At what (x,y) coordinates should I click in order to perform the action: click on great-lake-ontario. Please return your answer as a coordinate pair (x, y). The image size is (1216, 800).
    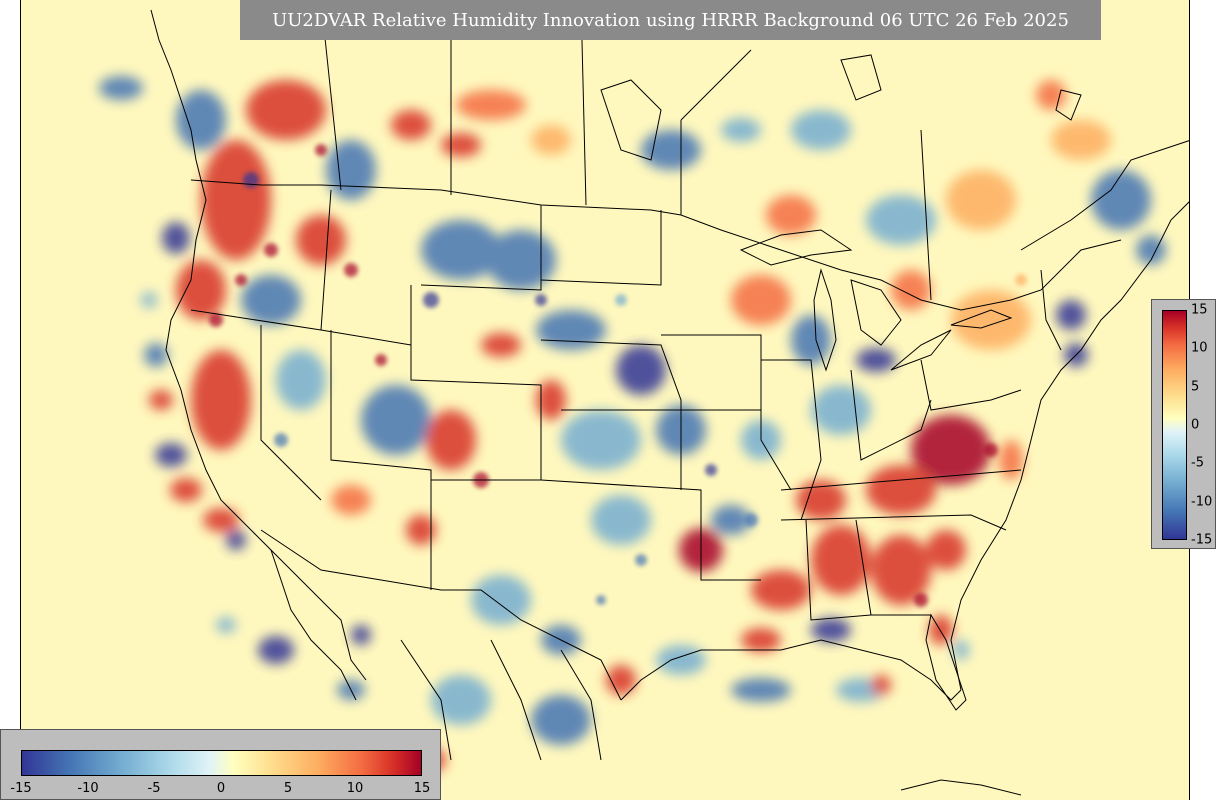
    Looking at the image, I should click on (981, 319).